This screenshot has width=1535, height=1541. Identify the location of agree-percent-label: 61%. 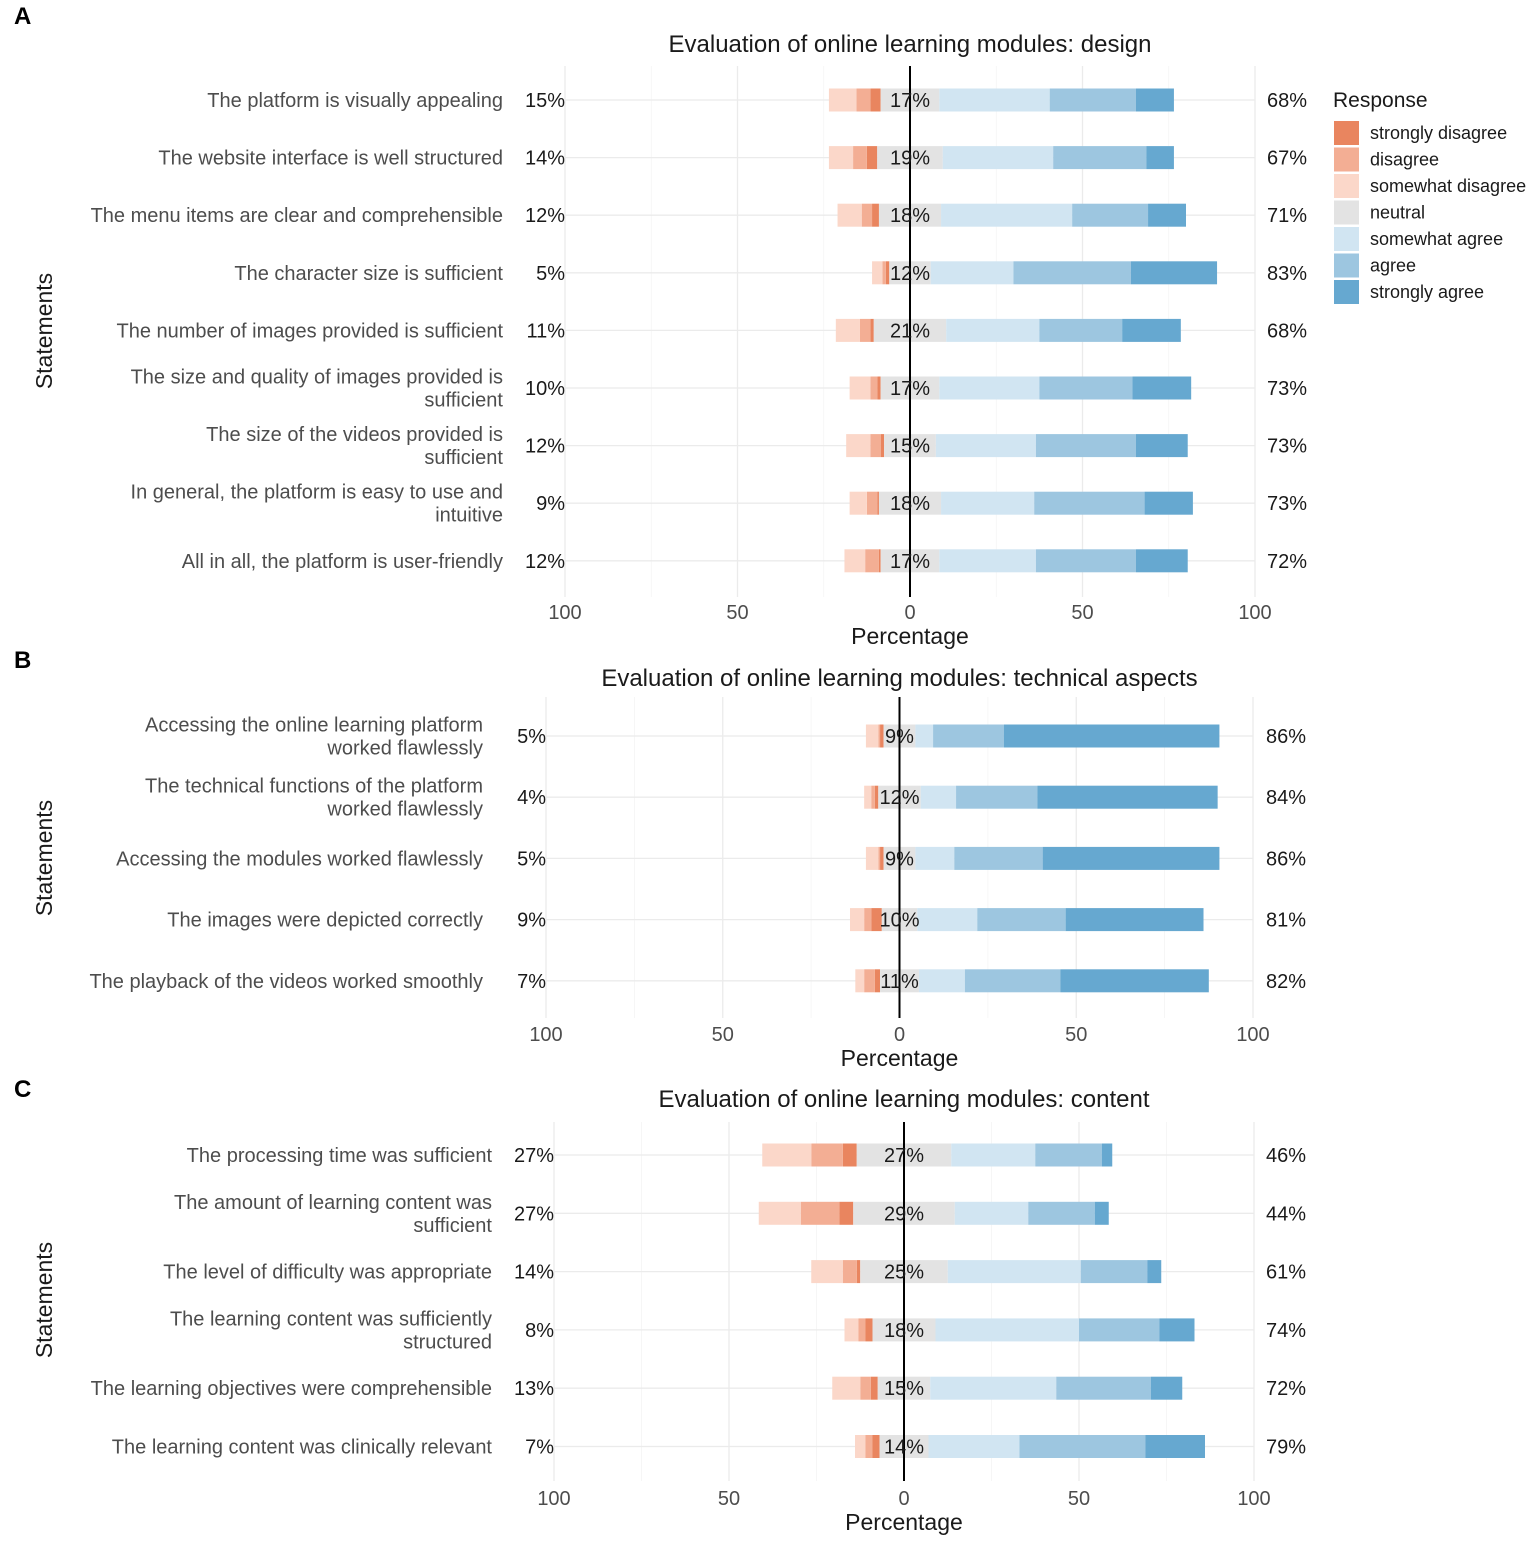
(1286, 1273).